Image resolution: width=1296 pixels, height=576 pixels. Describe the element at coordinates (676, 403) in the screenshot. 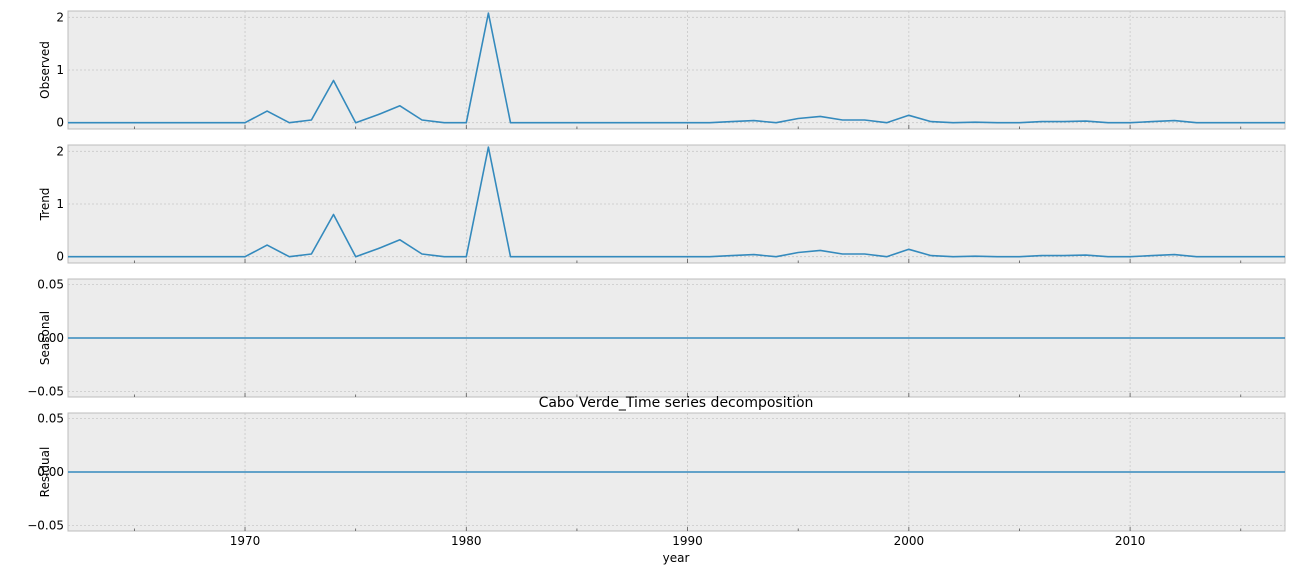

I see `chart-title: Cabo Verde_Time series decomposition` at that location.